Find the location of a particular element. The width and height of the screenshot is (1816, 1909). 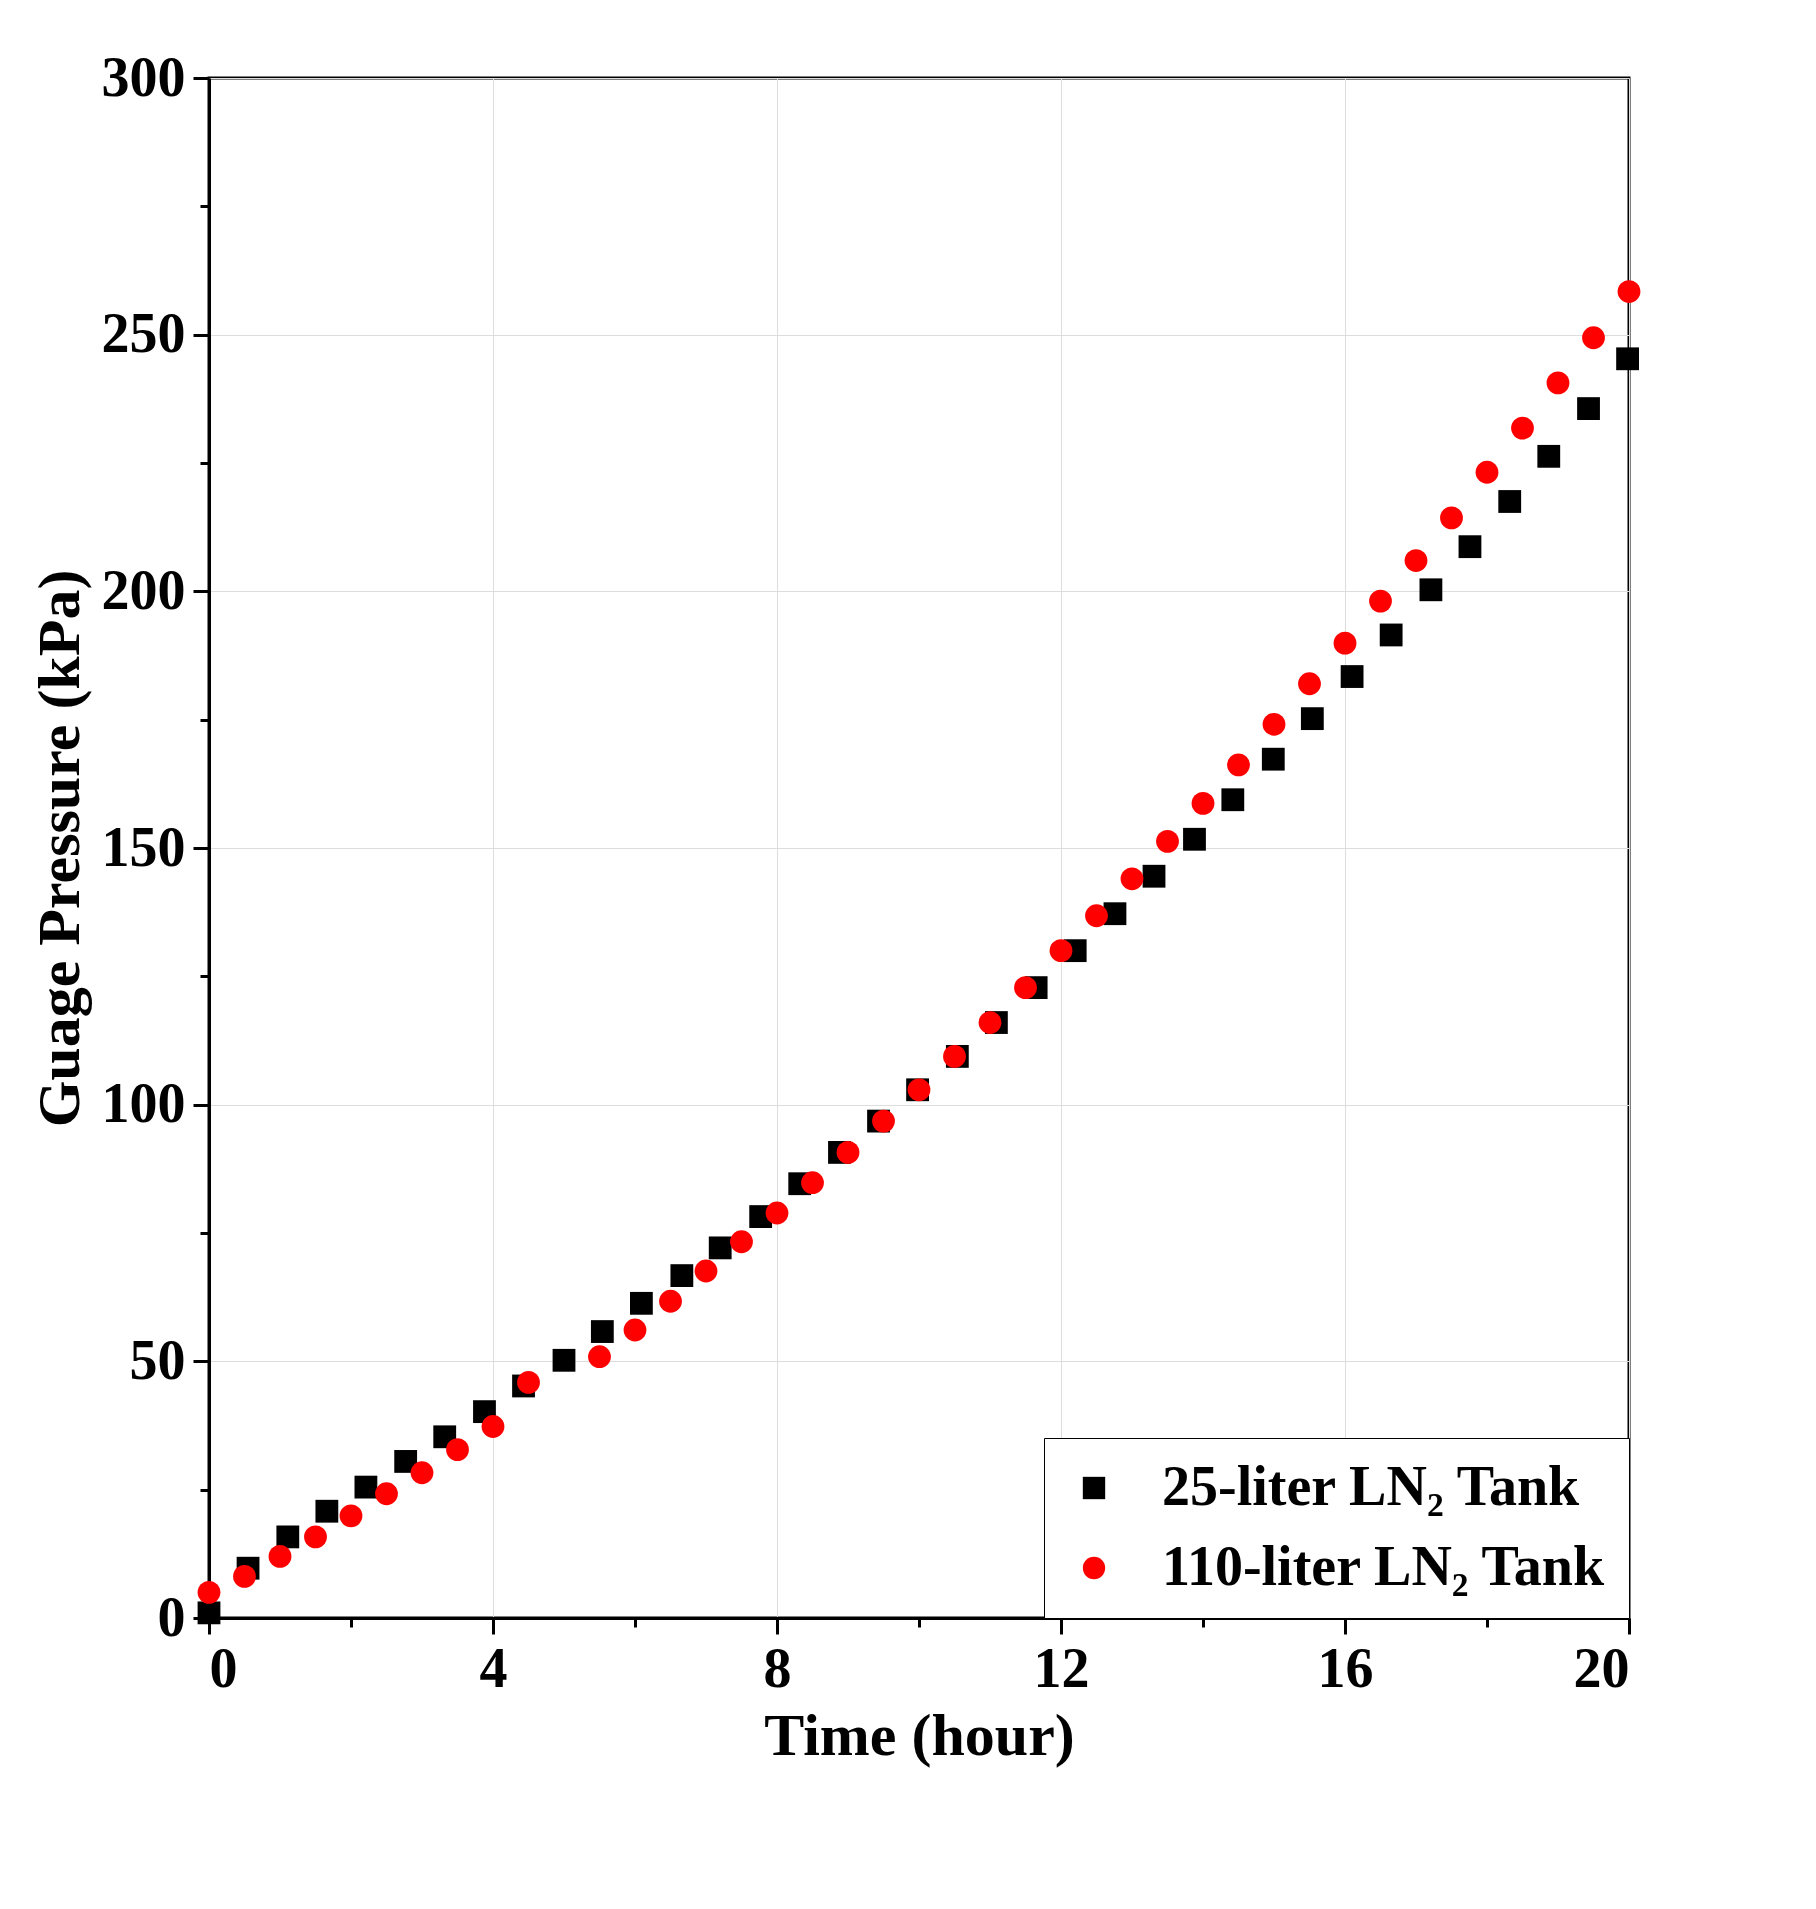

x-tick-label: 4 is located at coordinates (493, 1667).